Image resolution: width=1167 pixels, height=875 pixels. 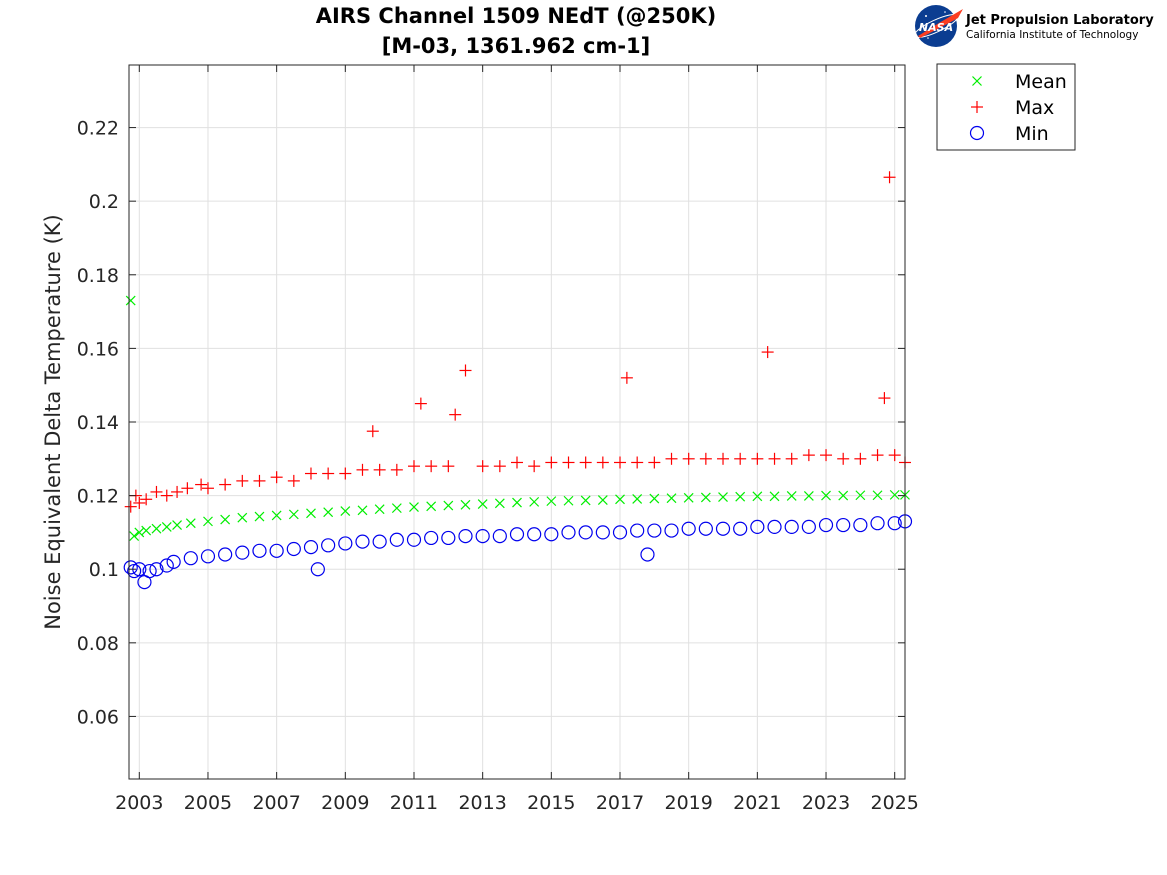 I want to click on y-tick-label: 0.08, so click(x=98, y=644).